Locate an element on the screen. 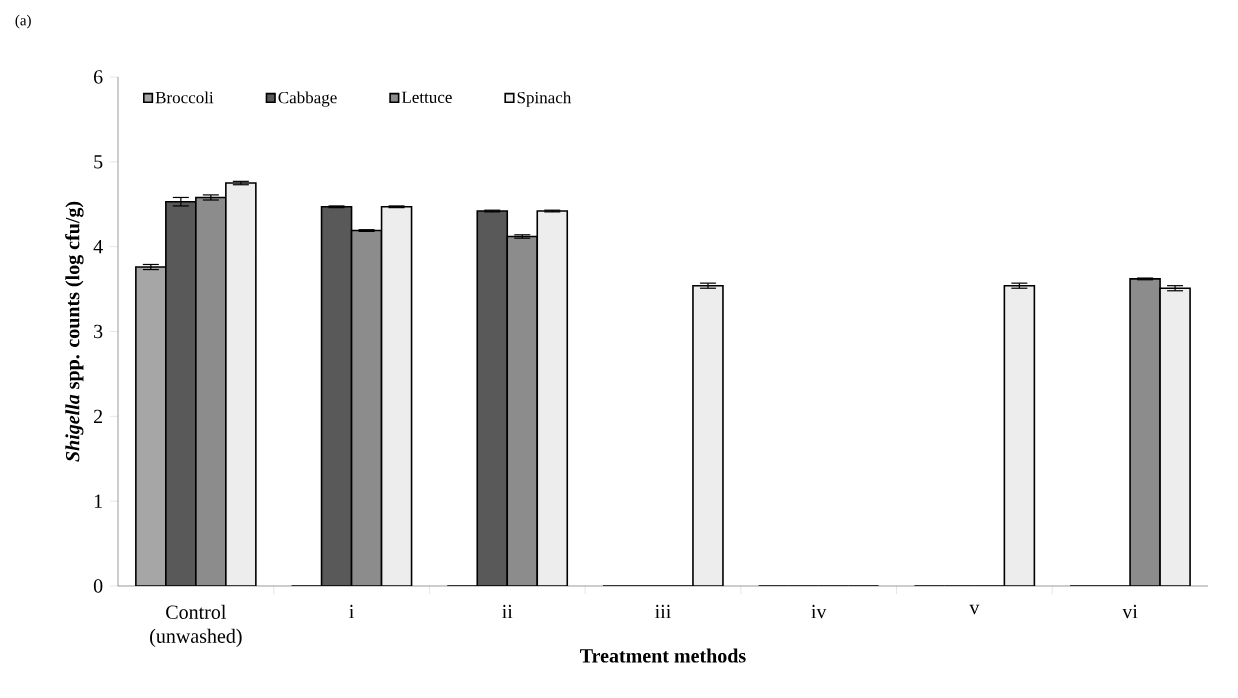  y-tick-label: 5 is located at coordinates (98, 162).